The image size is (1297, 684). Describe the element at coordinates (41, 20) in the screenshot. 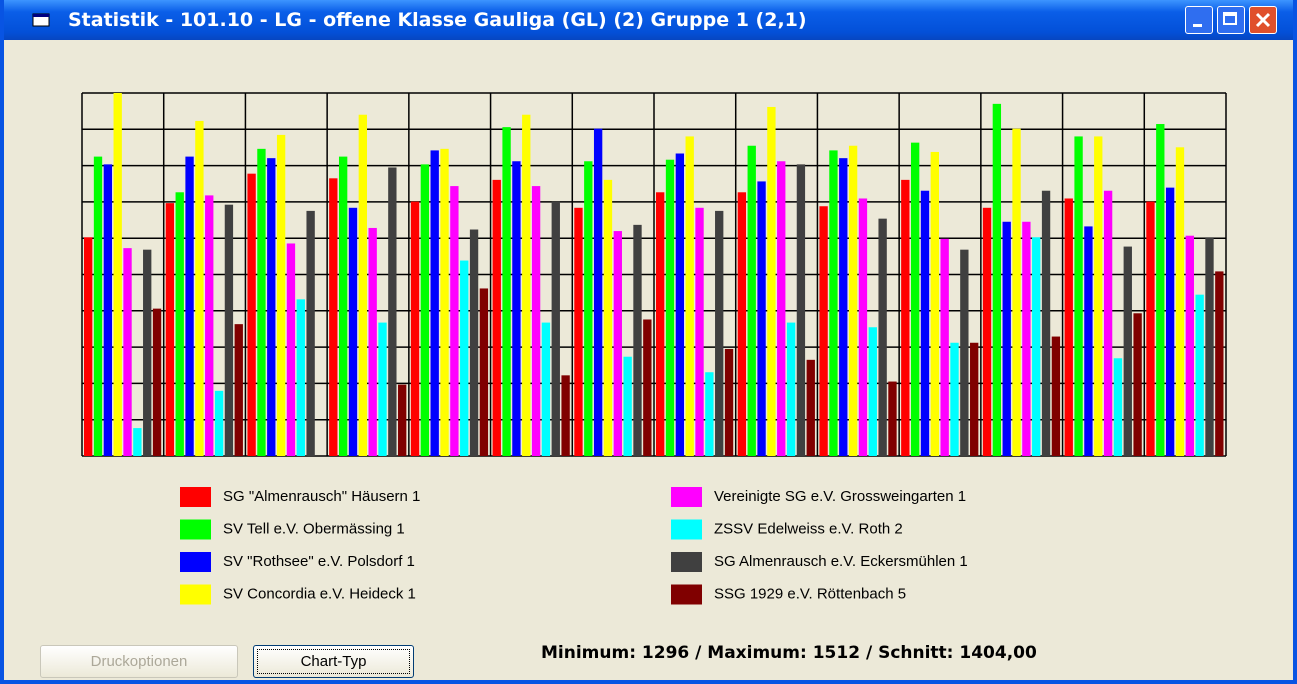

I see `window-icon` at that location.